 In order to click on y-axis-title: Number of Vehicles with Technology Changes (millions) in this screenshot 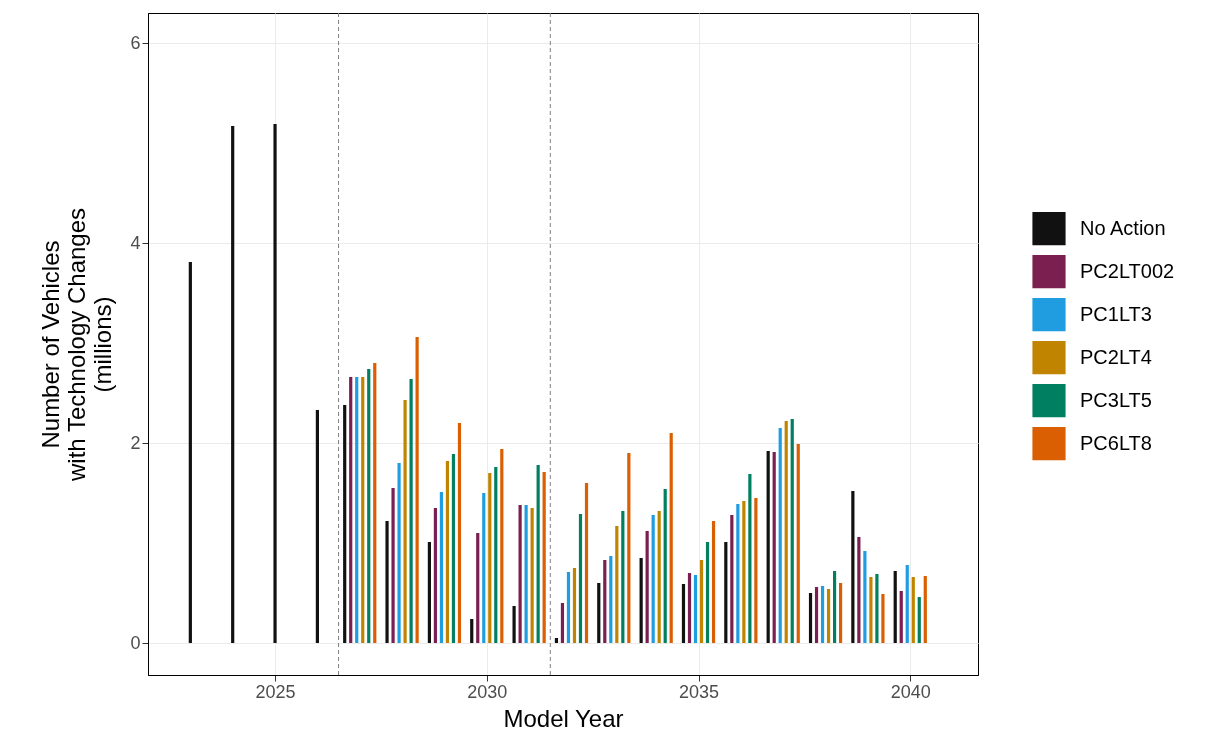, I will do `click(77, 345)`.